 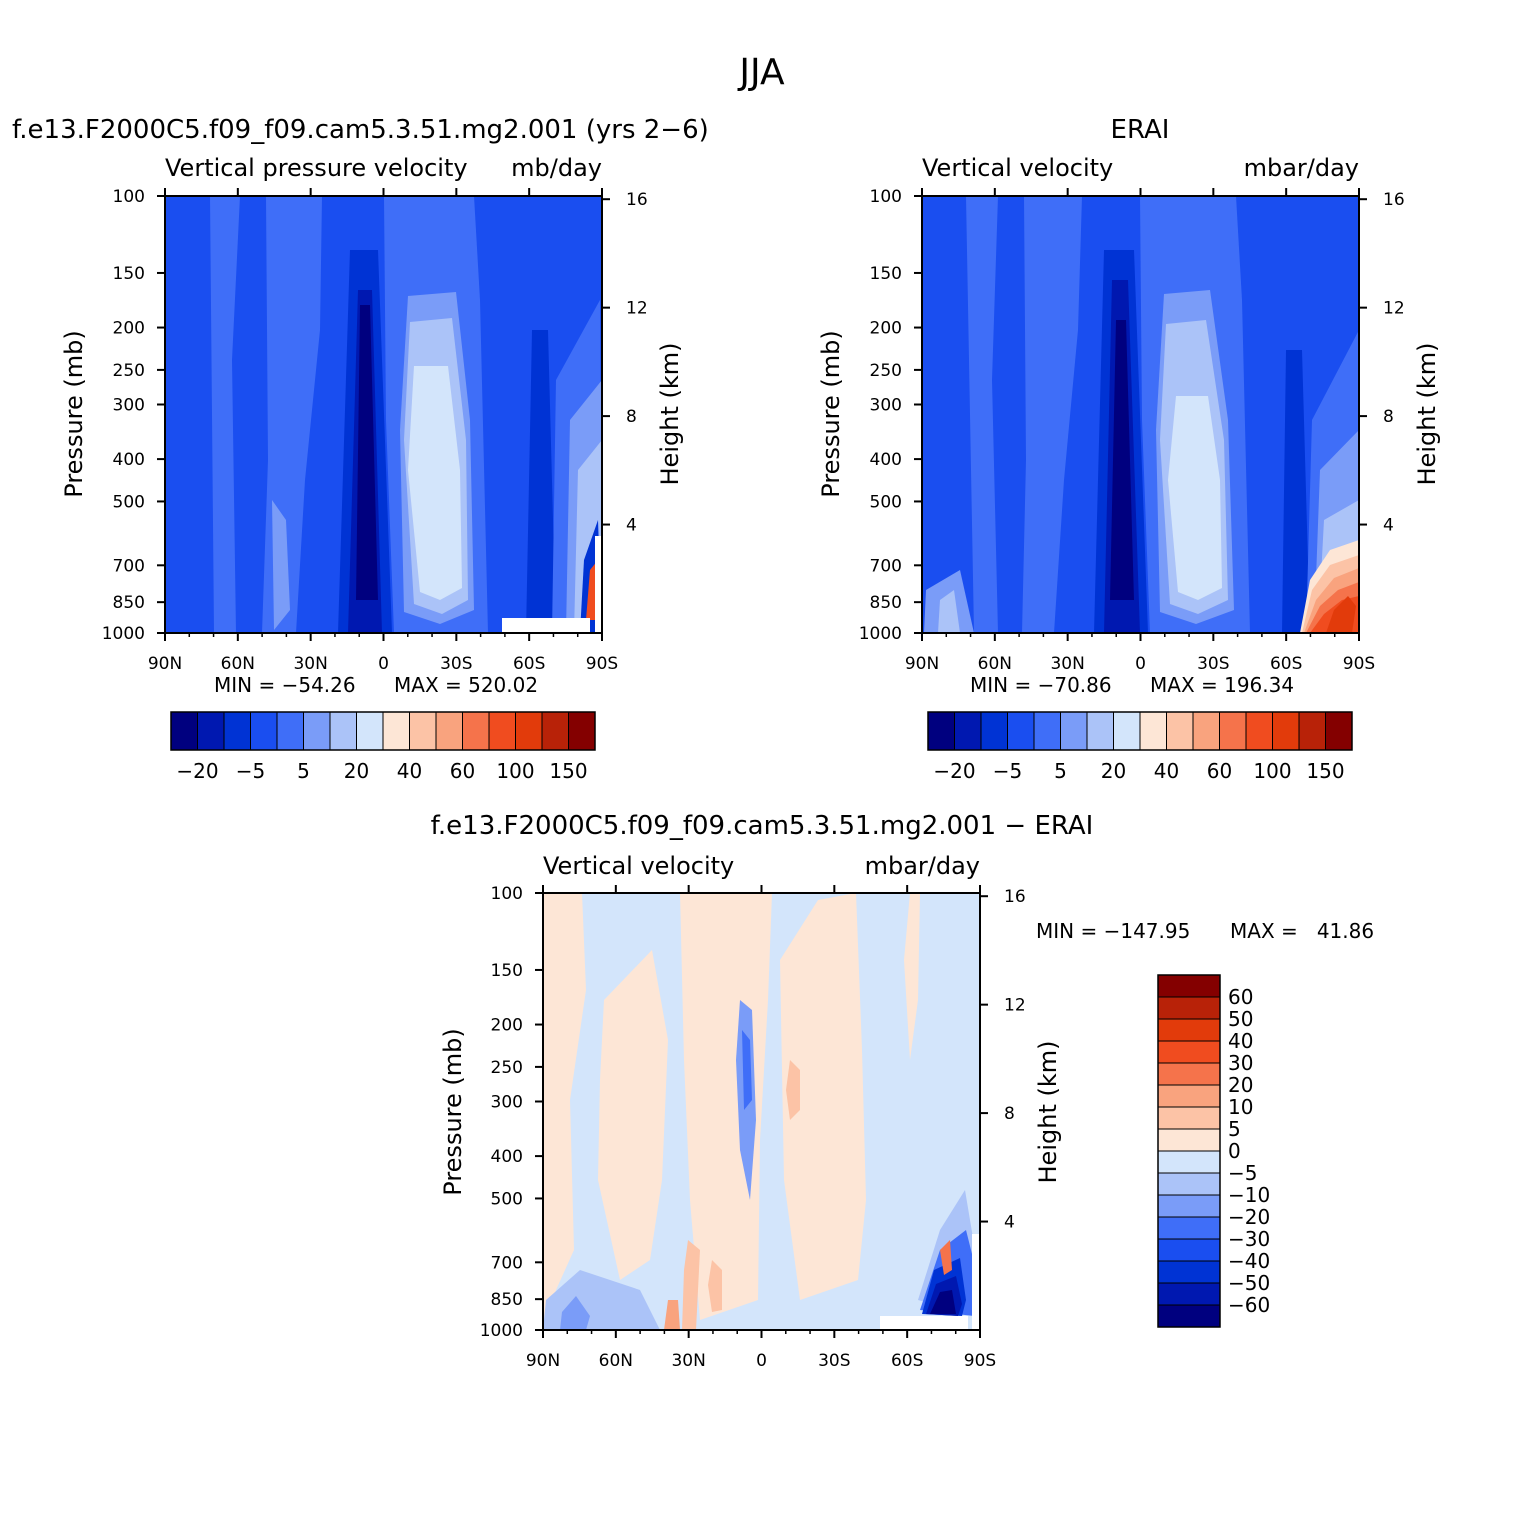 What do you see at coordinates (1249, 1283) in the screenshot?
I see `colorbar-label: −50` at bounding box center [1249, 1283].